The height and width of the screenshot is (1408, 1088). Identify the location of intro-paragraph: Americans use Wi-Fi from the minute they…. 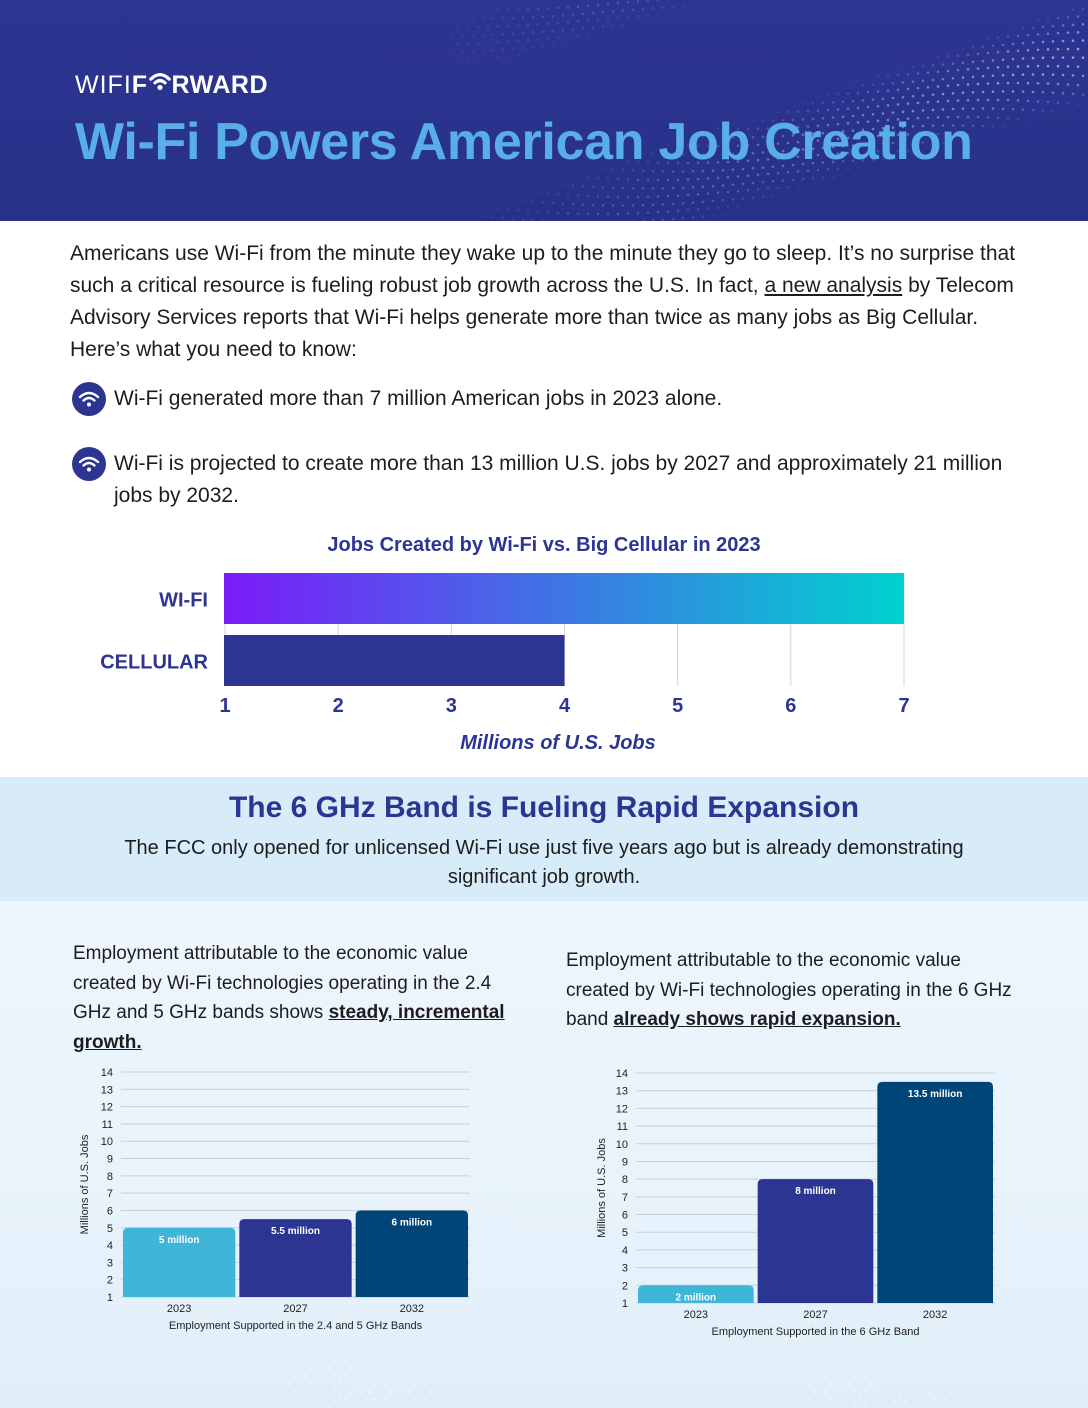
(545, 302).